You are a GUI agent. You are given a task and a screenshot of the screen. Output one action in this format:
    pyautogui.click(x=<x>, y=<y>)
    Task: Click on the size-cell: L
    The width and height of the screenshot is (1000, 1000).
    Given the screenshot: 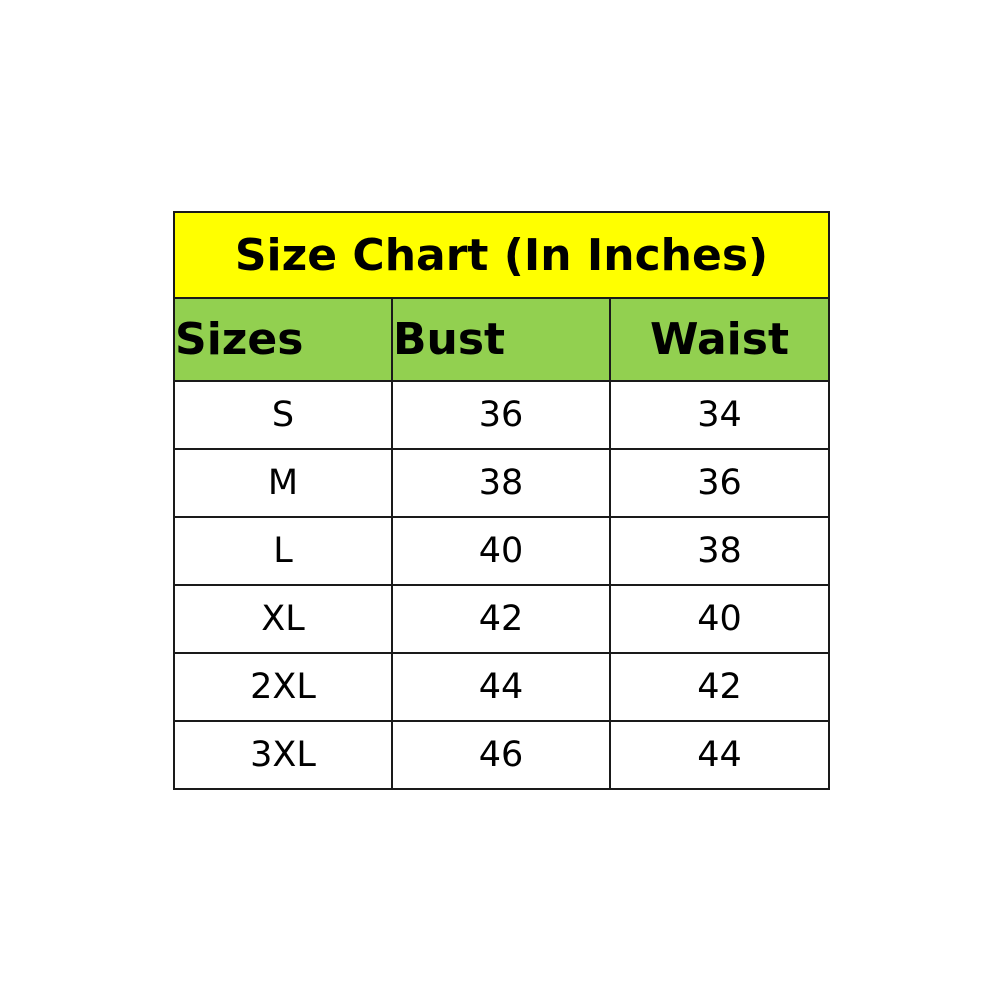 What is the action you would take?
    pyautogui.click(x=283, y=551)
    